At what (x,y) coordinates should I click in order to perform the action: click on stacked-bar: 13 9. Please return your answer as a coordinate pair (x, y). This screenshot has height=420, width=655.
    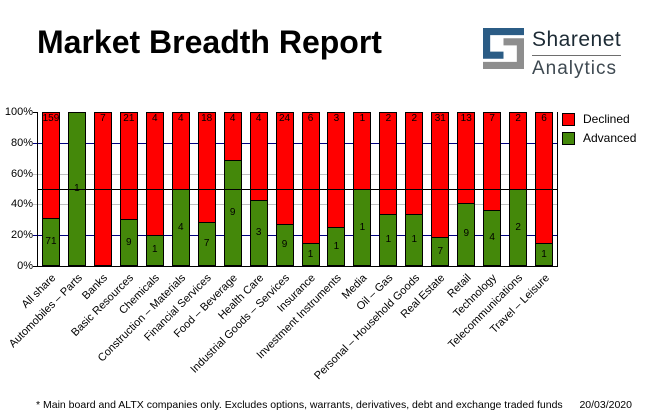
    Looking at the image, I should click on (466, 189).